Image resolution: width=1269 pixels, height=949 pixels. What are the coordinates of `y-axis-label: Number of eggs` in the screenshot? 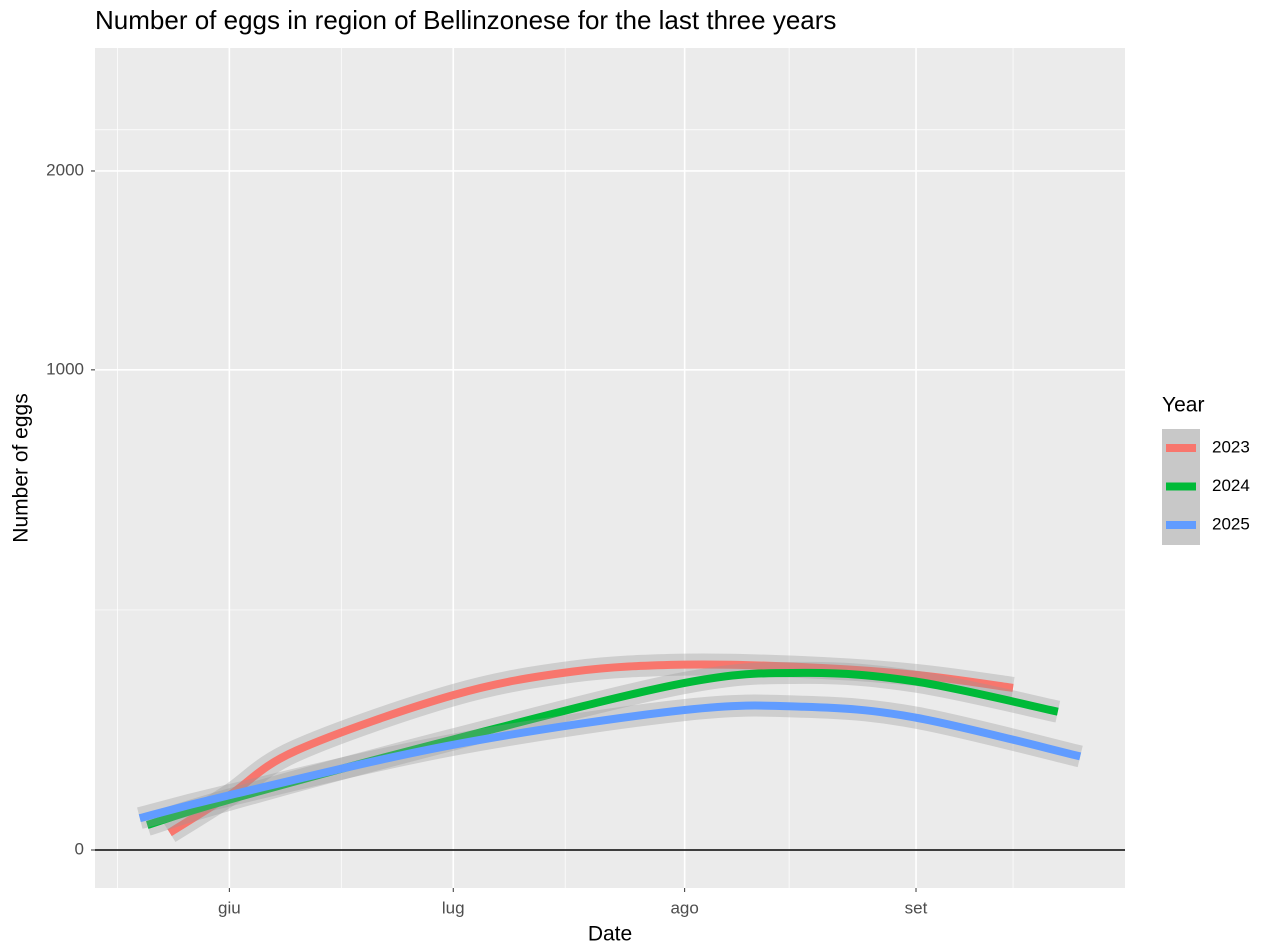 It's located at (21, 467).